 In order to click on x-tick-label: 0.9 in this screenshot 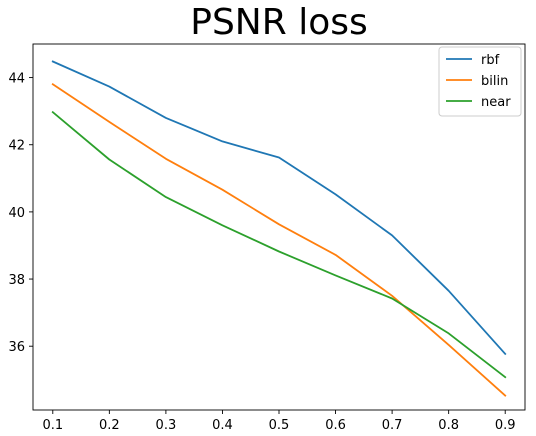, I will do `click(505, 425)`.